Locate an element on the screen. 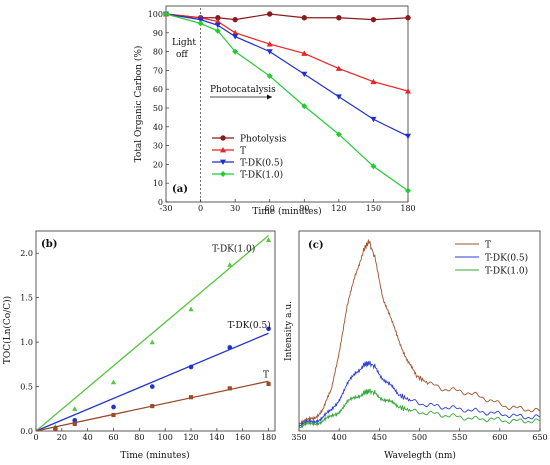  legend-marker-T-DK(0.5) is located at coordinates (223, 162).